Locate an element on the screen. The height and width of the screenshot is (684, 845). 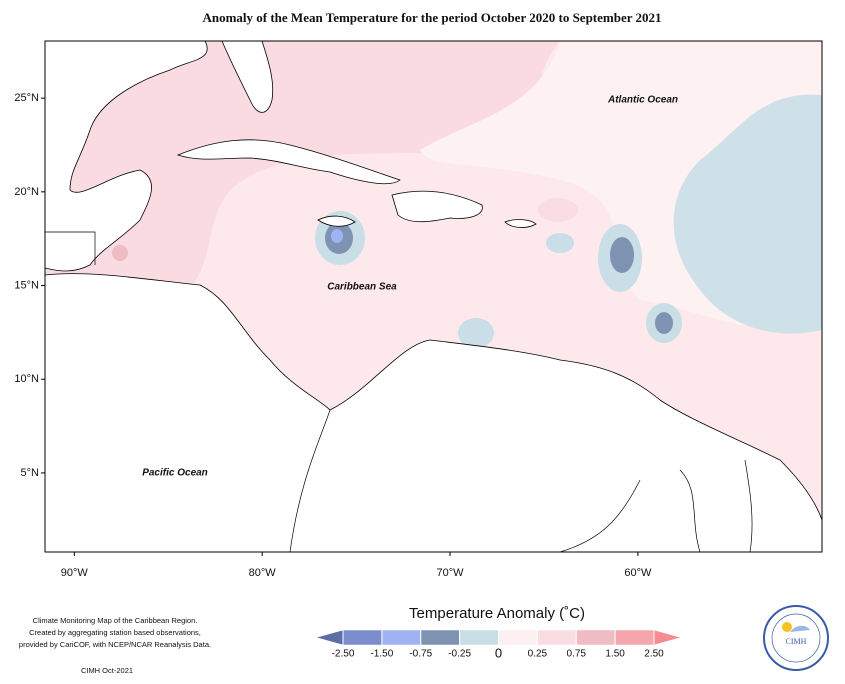
colorbar-title: Temperature Anomaly (˚C) is located at coordinates (497, 613).